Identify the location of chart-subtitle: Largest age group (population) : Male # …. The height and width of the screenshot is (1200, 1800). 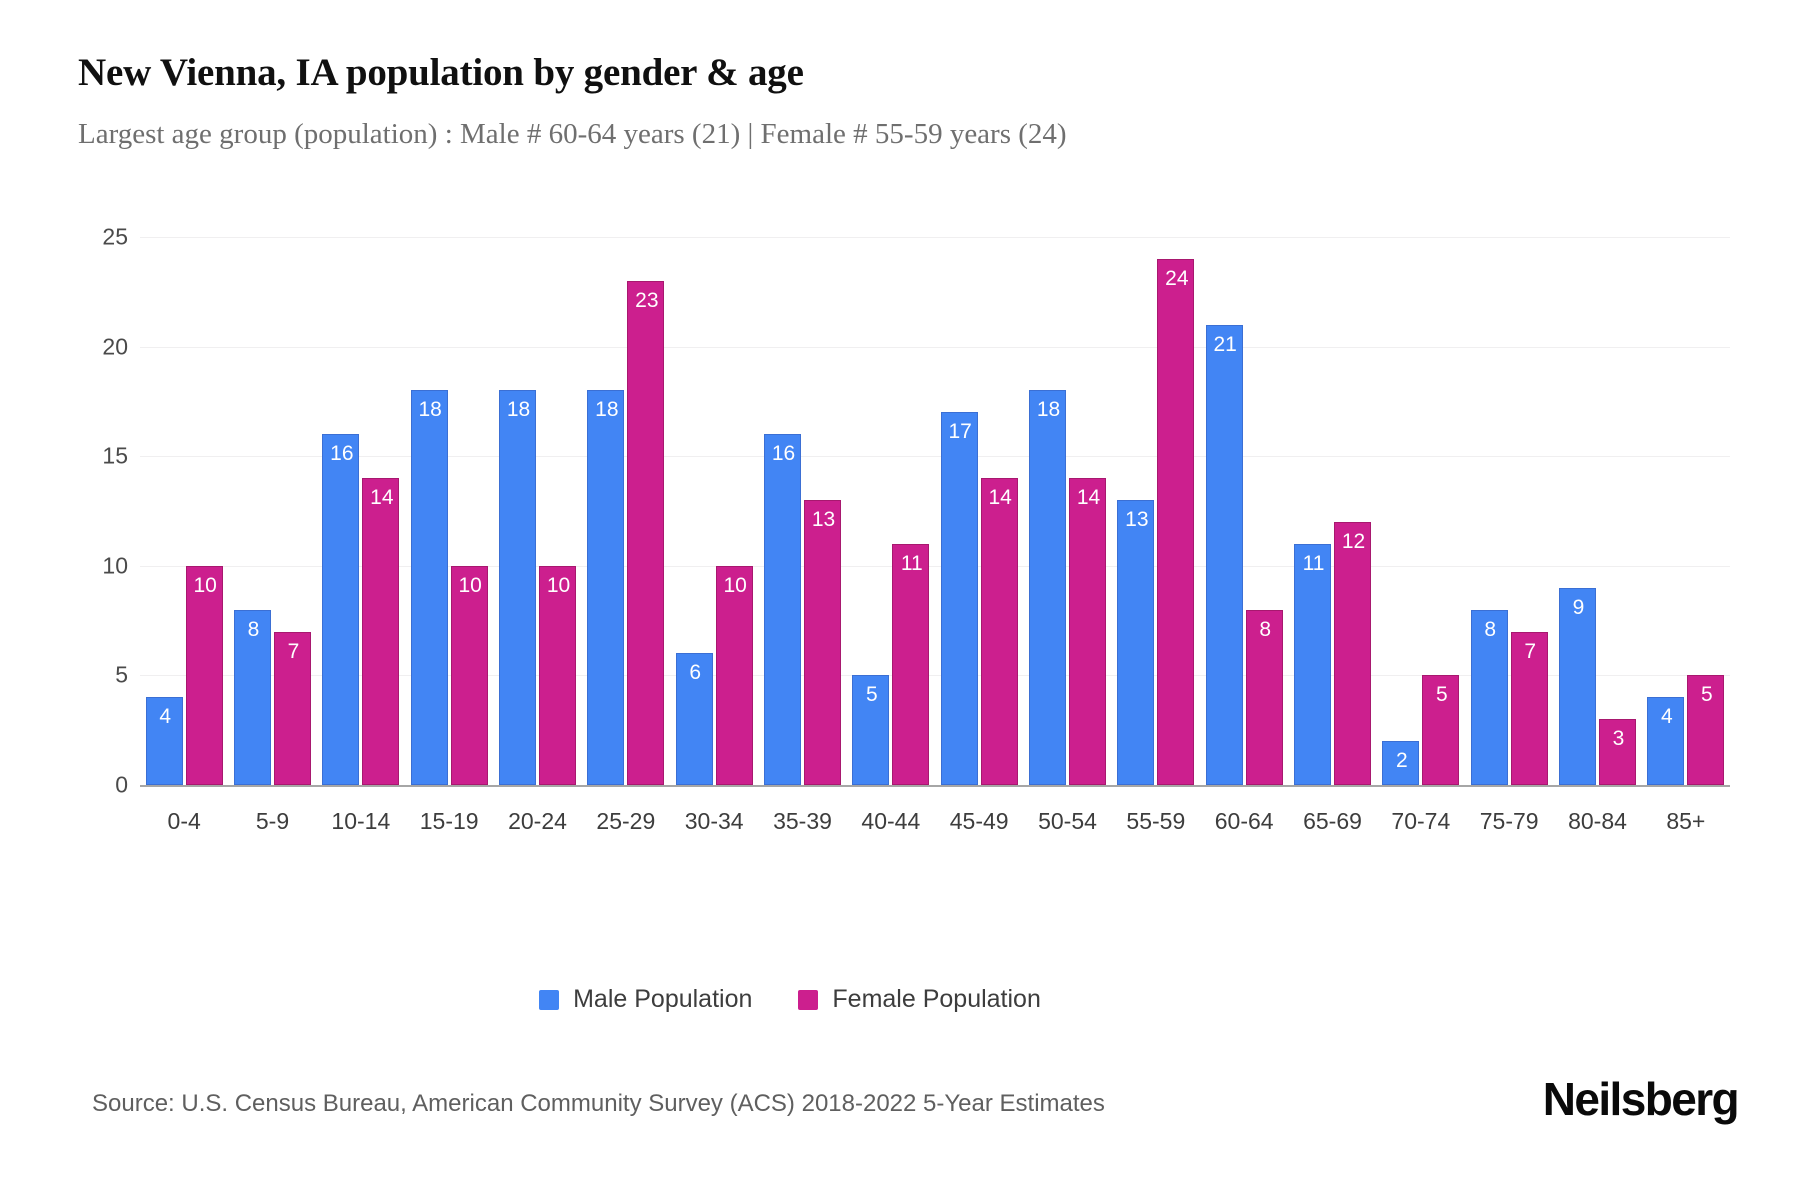
(572, 134).